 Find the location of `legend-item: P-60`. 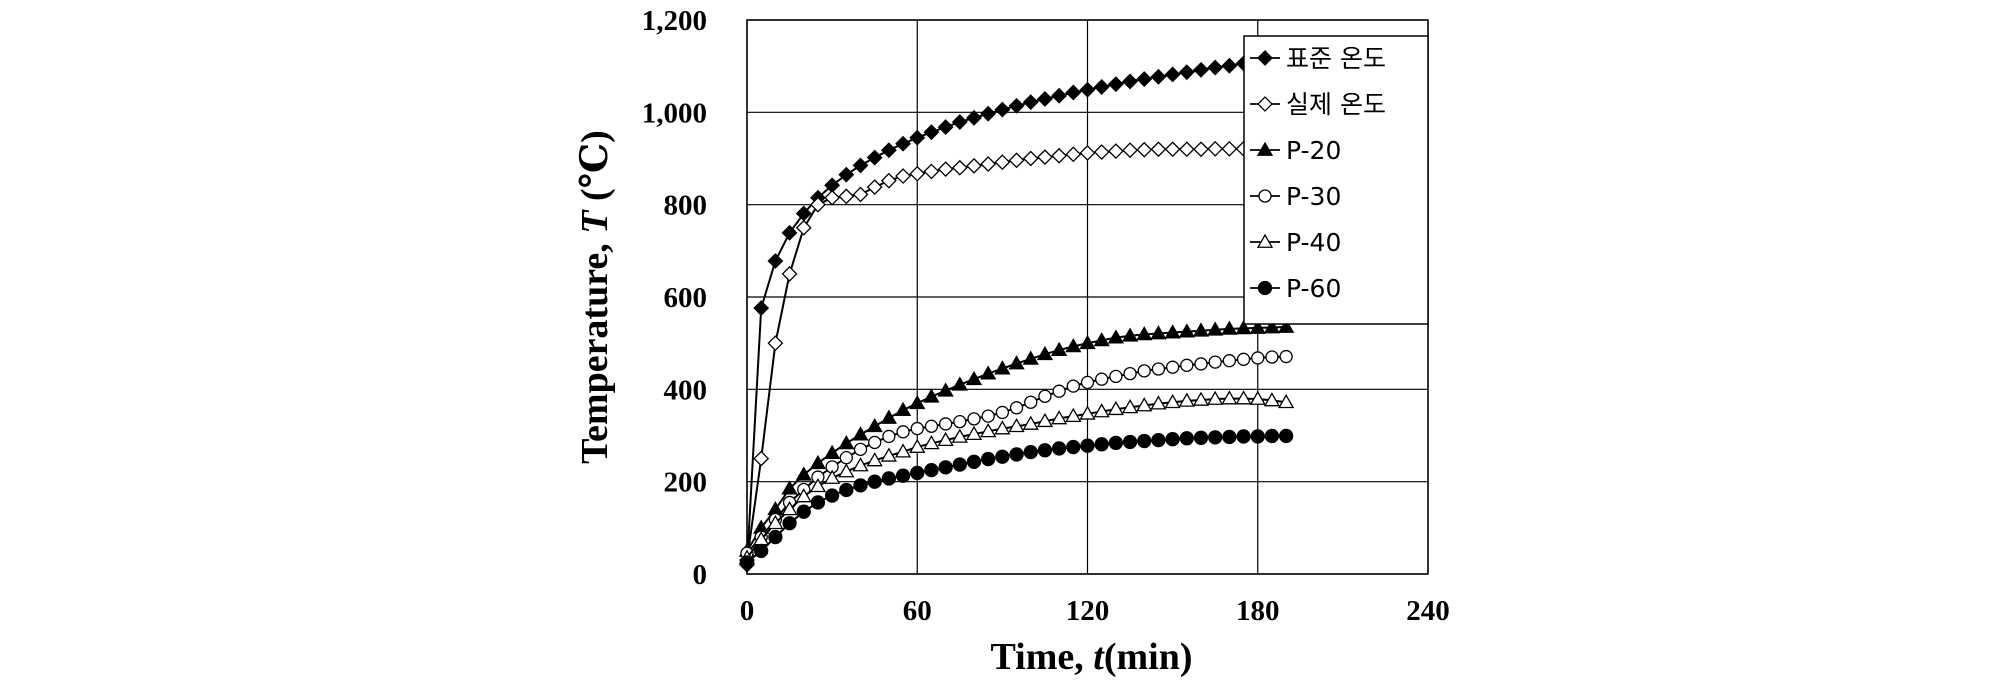

legend-item: P-60 is located at coordinates (1295, 288).